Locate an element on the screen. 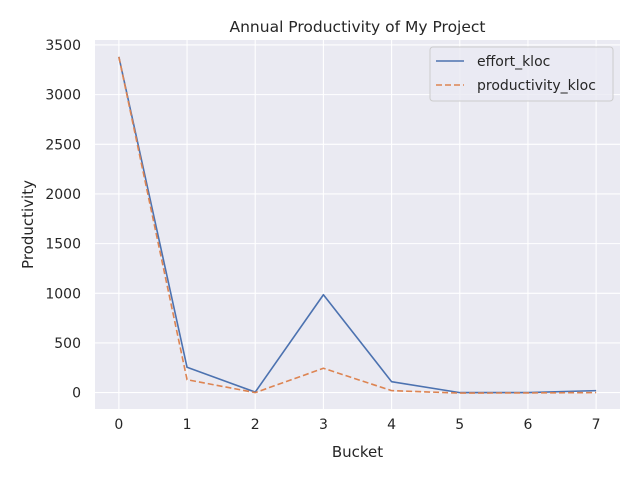  x-tick-label: 2 is located at coordinates (255, 425).